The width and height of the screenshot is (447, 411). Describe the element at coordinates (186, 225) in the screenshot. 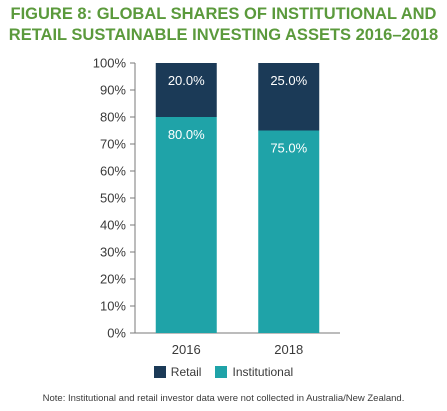

I see `bar-institutional-2016` at that location.